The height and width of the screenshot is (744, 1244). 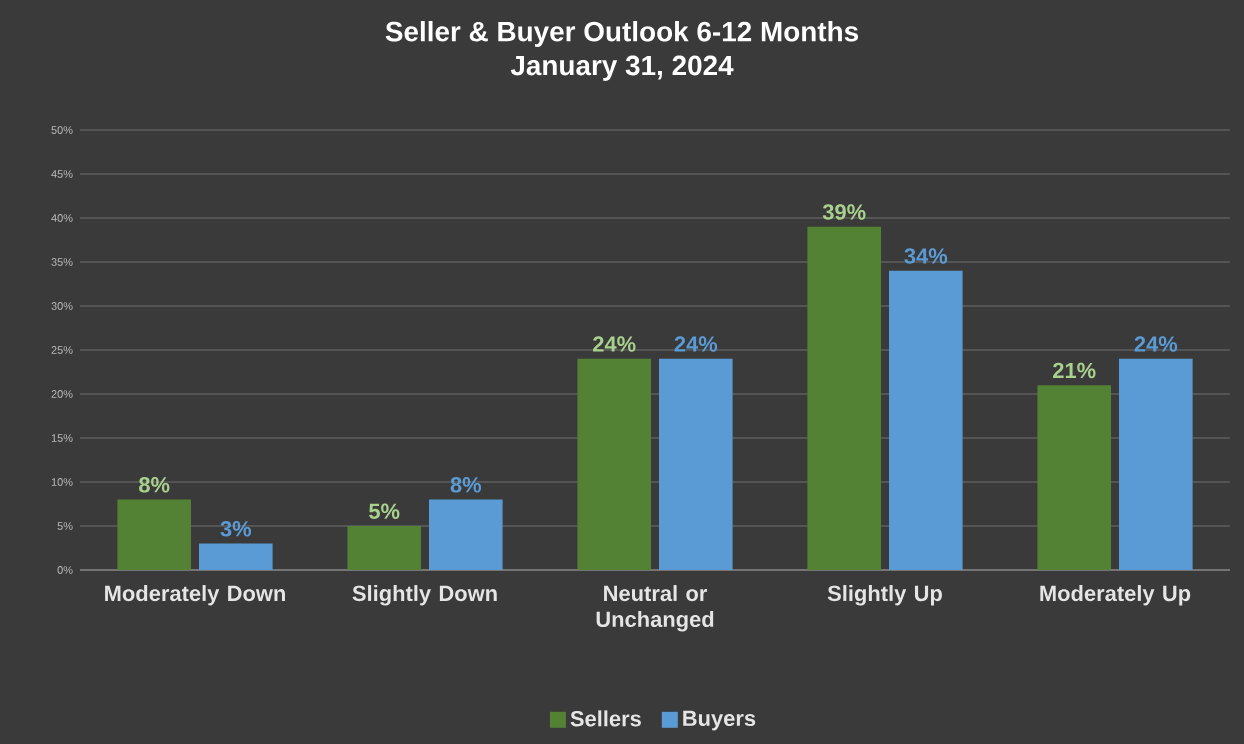 What do you see at coordinates (926, 256) in the screenshot?
I see `data-label: 34%` at bounding box center [926, 256].